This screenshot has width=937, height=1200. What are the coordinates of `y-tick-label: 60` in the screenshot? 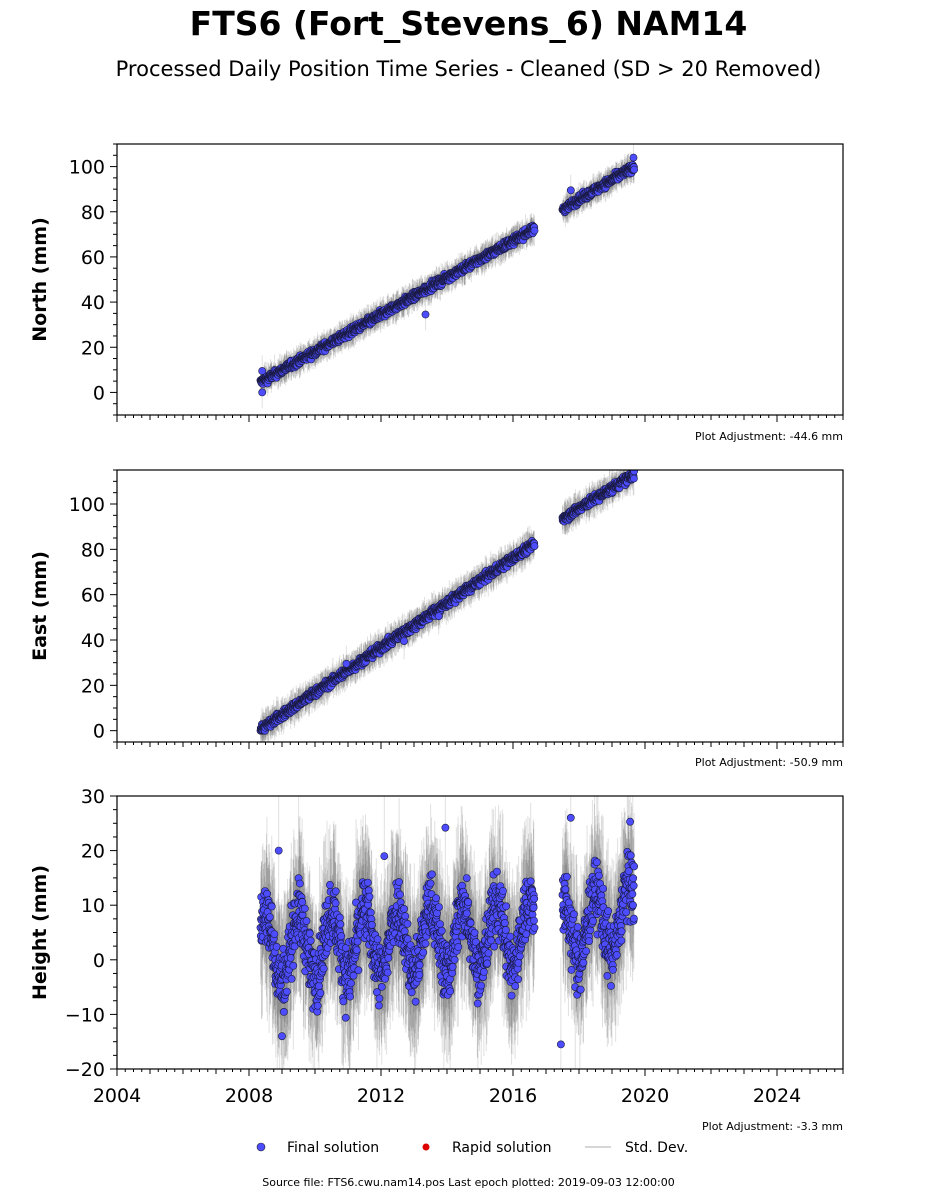 It's located at (93, 258).